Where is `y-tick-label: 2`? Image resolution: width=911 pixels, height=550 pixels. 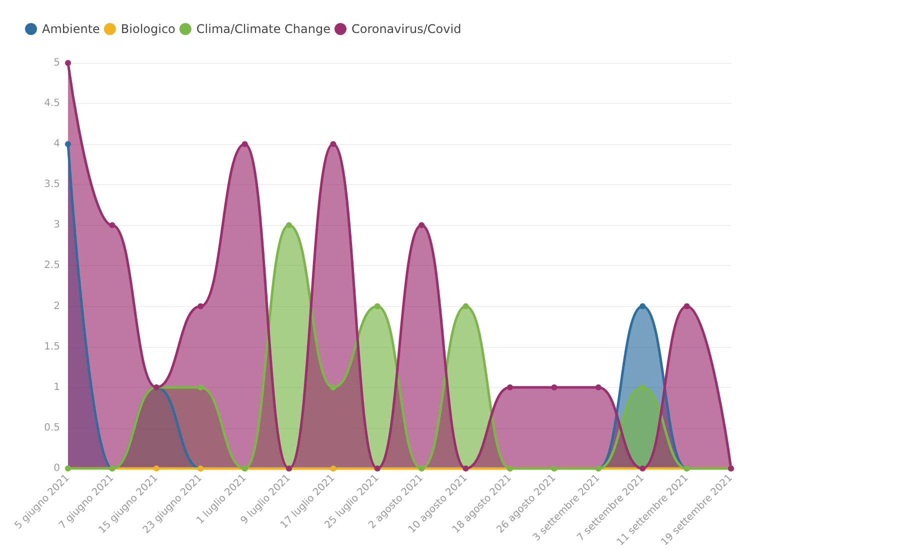
y-tick-label: 2 is located at coordinates (57, 306).